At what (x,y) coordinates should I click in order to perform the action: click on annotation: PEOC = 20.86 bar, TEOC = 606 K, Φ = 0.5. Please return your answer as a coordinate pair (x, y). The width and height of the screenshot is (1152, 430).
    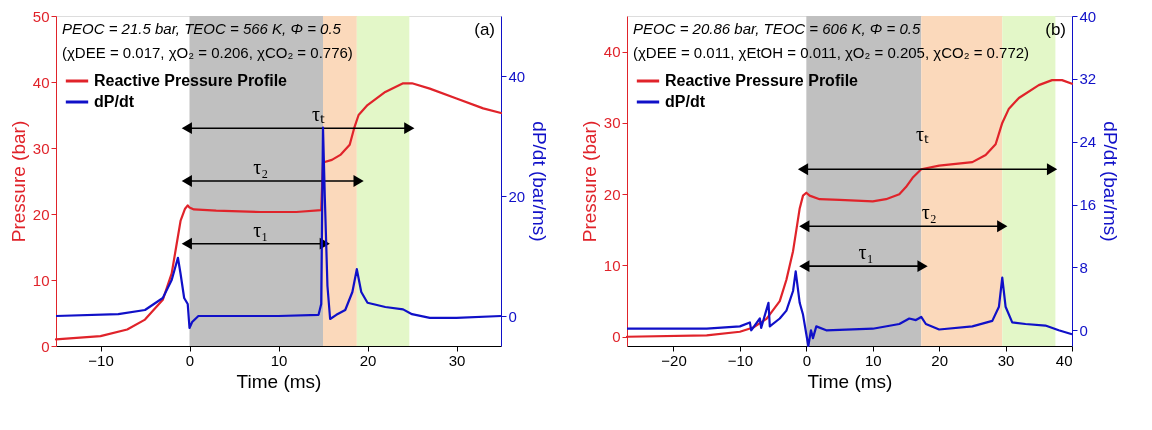
    Looking at the image, I should click on (777, 28).